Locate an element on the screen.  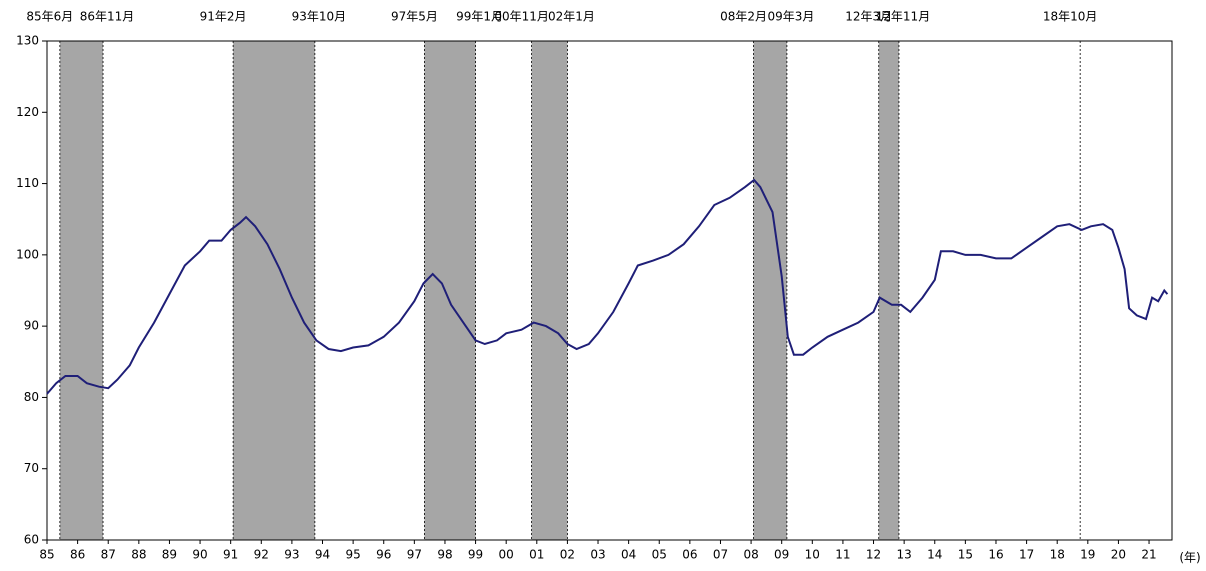
x-tick-label: 00 is located at coordinates (506, 555).